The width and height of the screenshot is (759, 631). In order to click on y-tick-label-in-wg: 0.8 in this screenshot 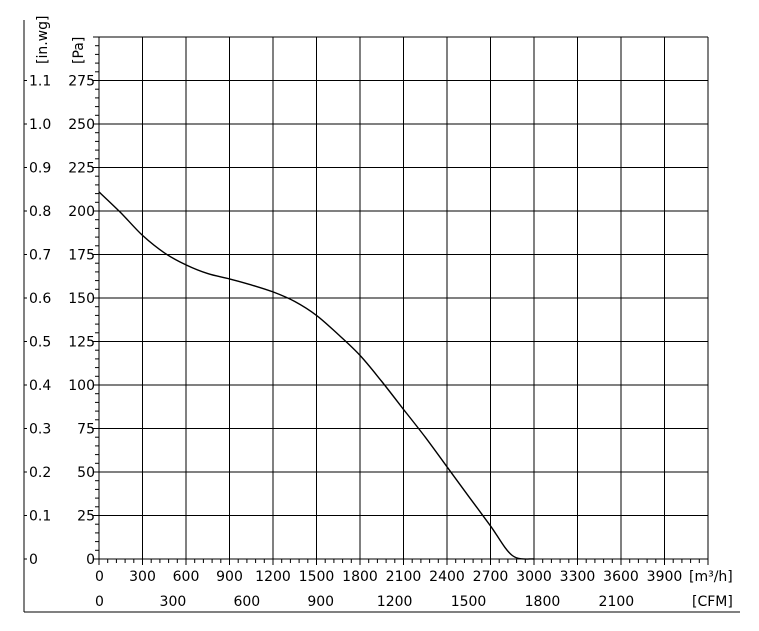, I will do `click(40, 212)`.